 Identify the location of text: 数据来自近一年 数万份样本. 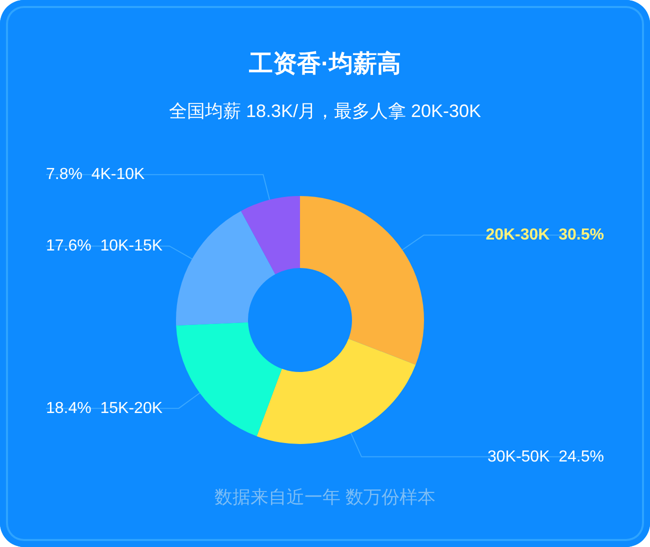
(325, 497).